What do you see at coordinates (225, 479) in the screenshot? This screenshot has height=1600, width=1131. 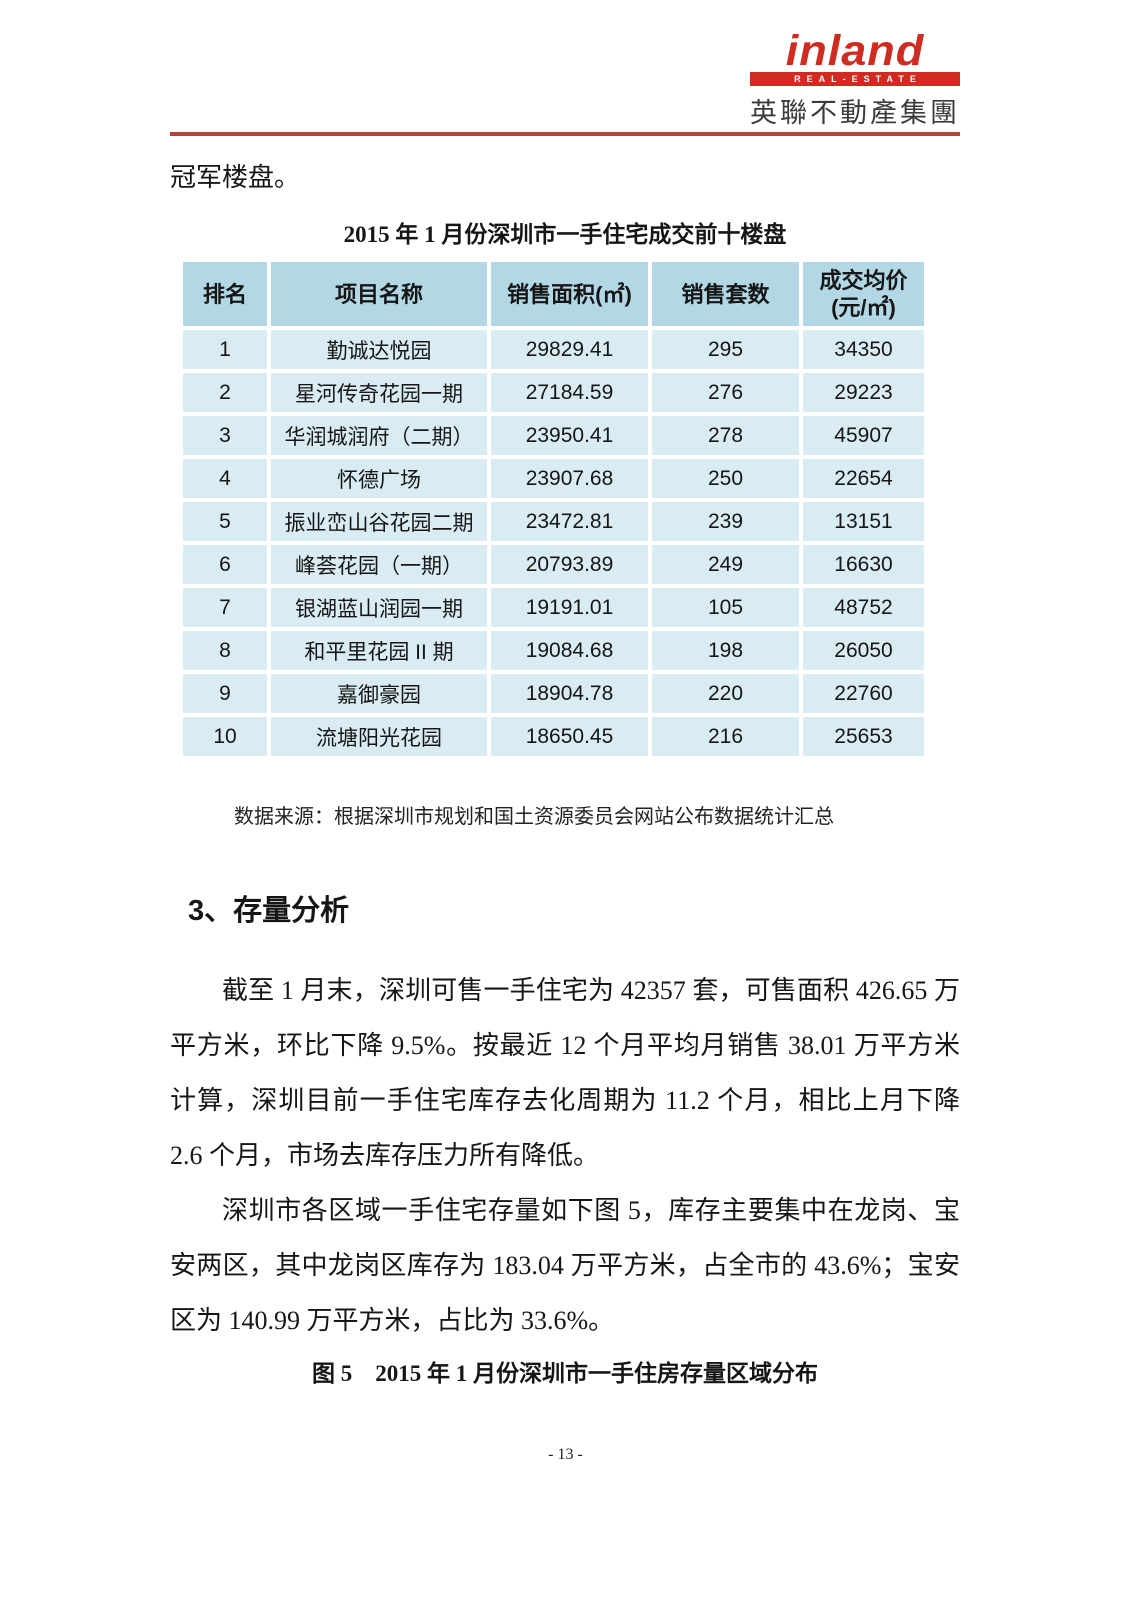 I see `cell-rank: 4` at bounding box center [225, 479].